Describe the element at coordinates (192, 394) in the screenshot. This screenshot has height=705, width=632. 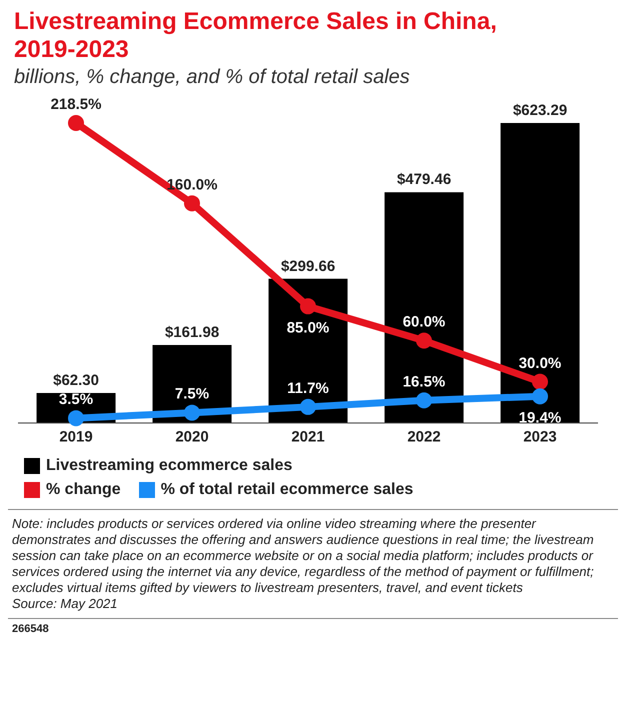
I see `data-label: 7.5%` at that location.